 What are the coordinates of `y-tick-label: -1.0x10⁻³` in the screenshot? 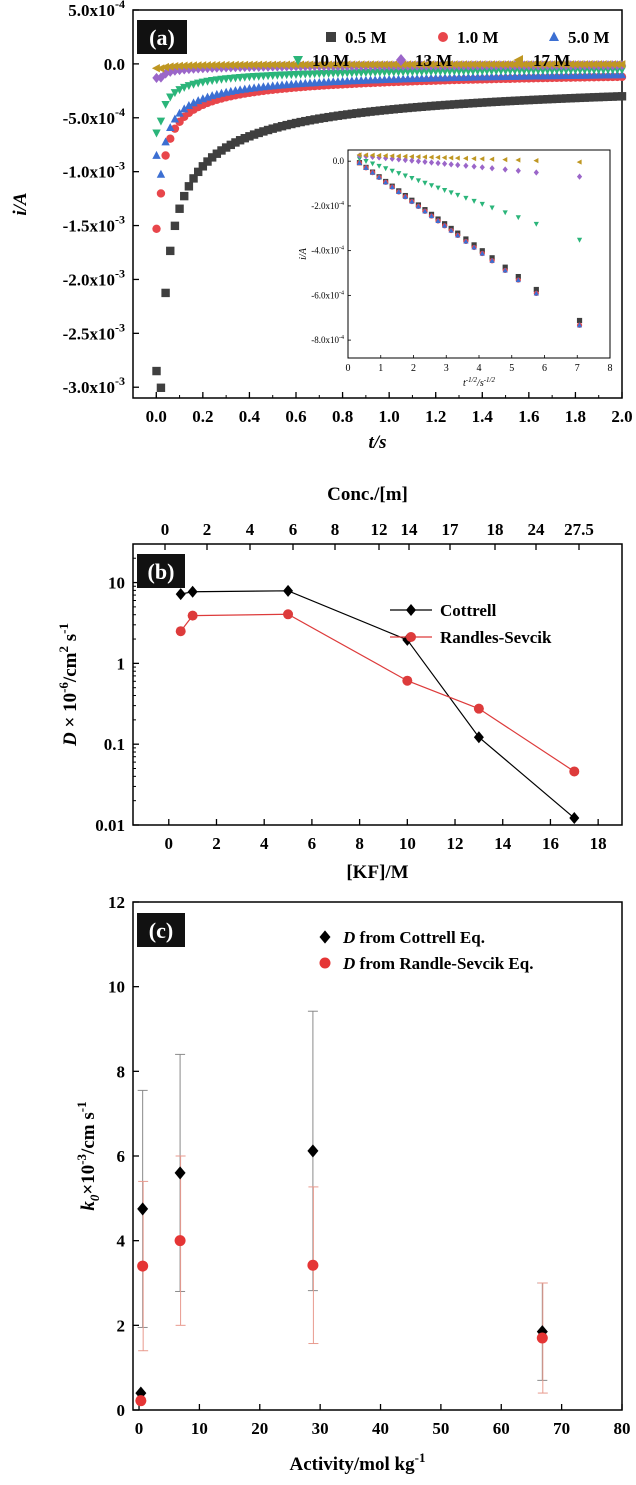 It's located at (94, 170).